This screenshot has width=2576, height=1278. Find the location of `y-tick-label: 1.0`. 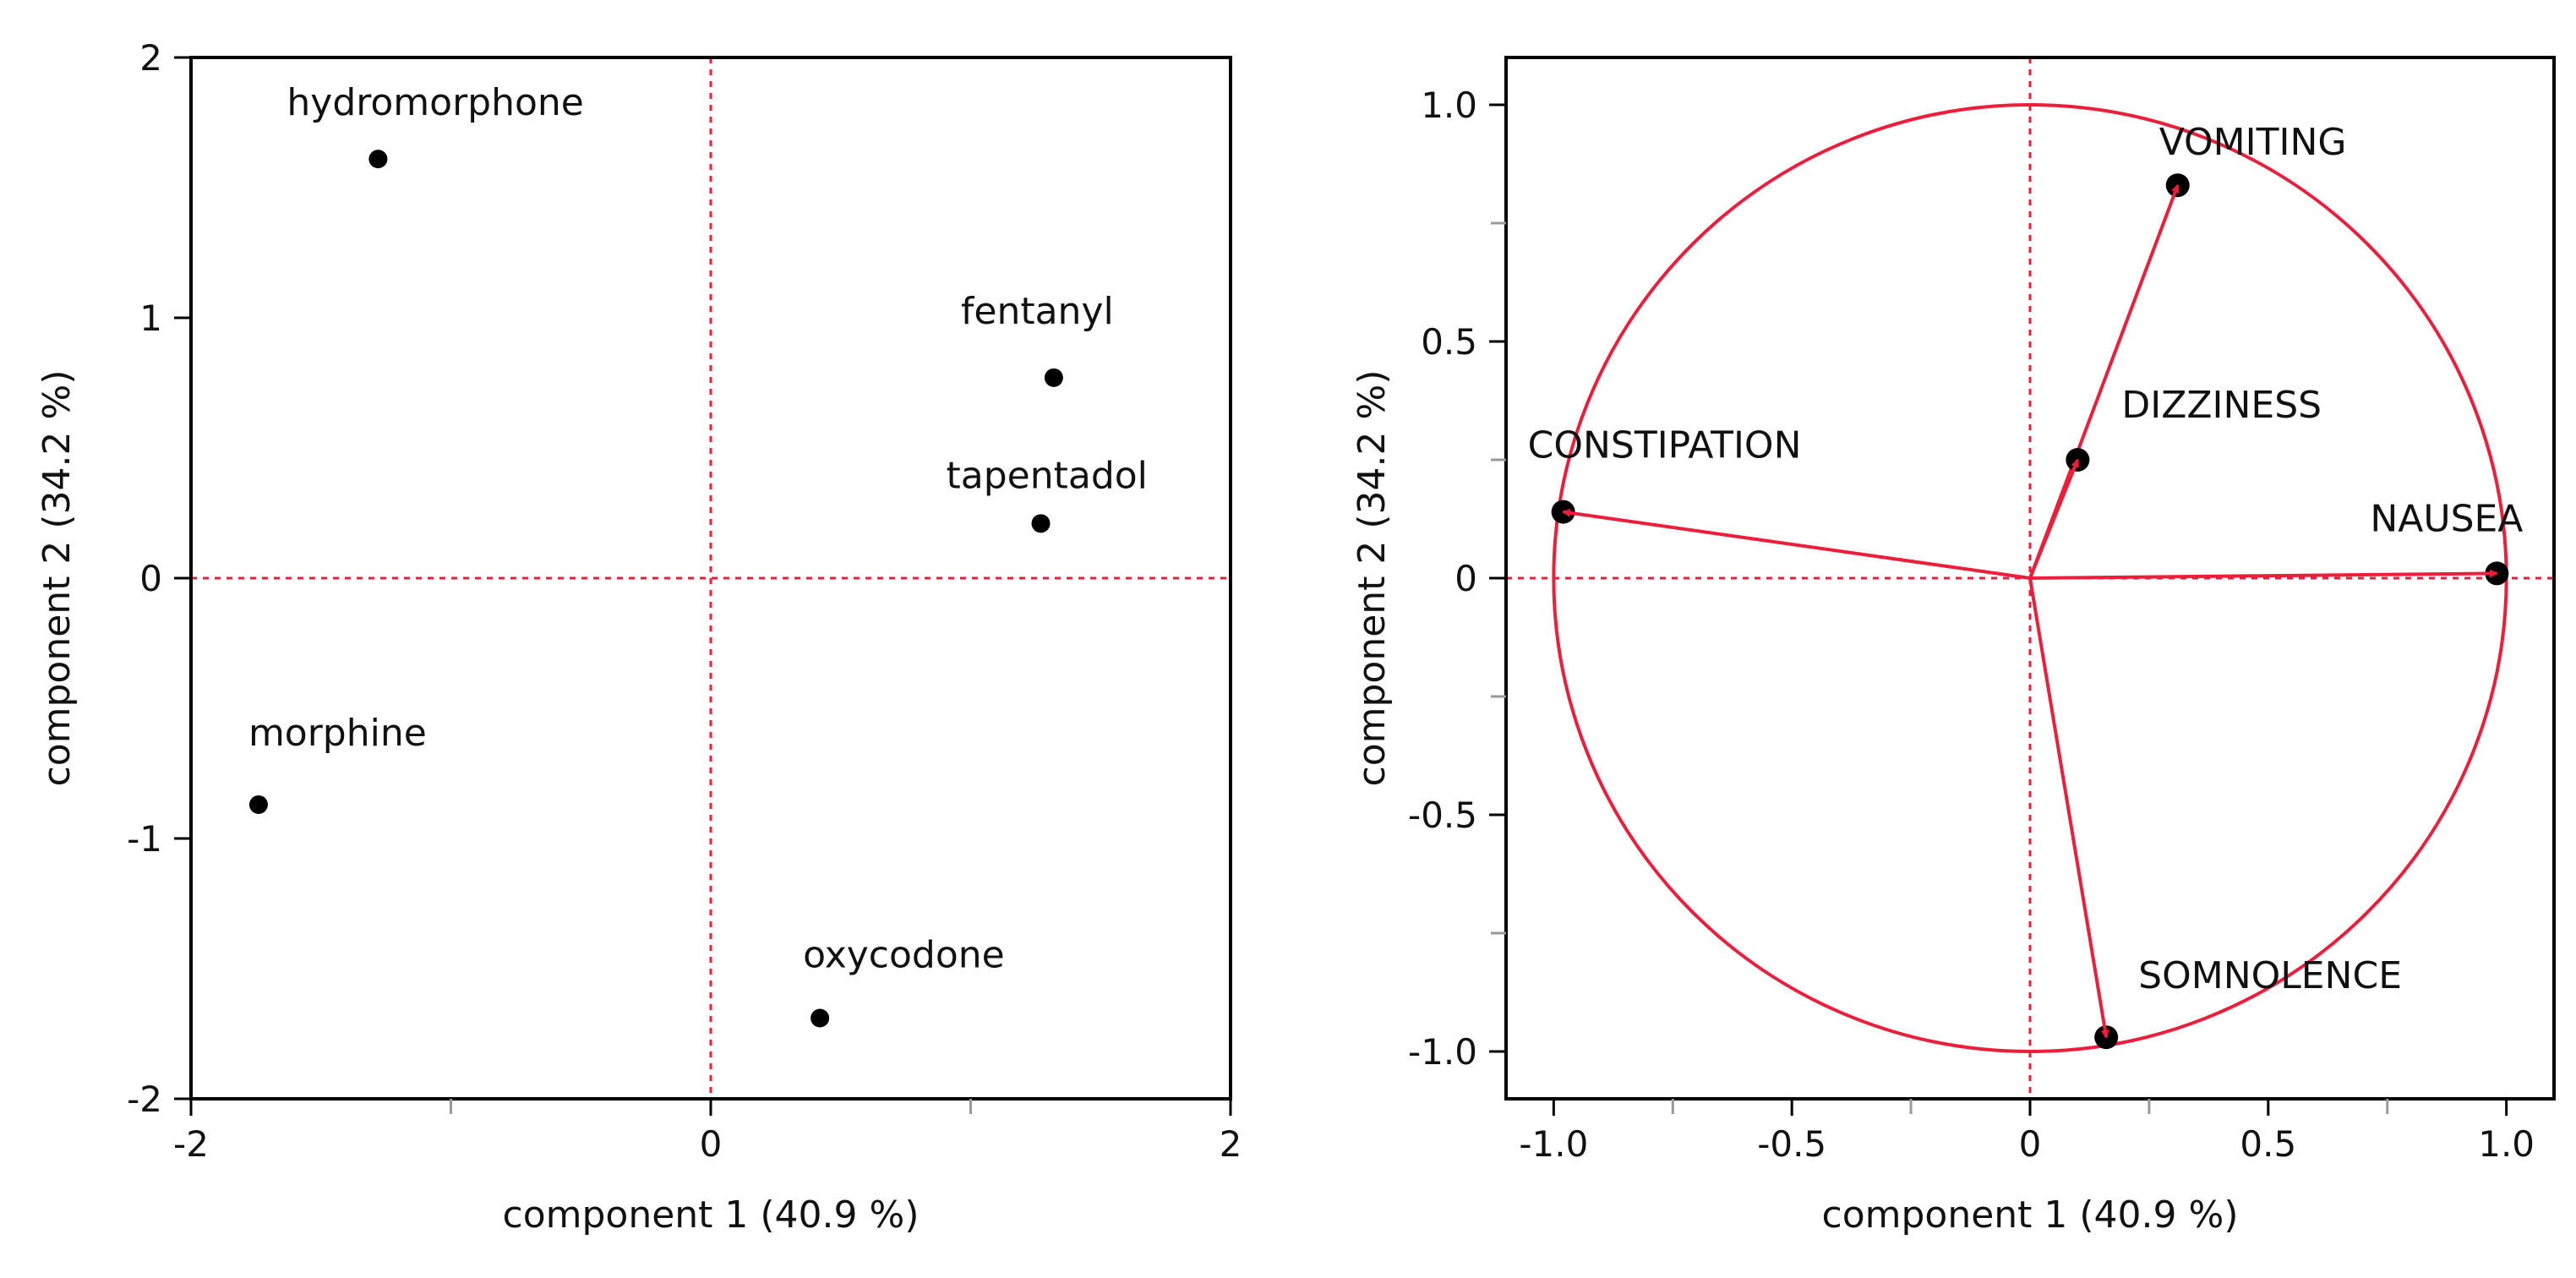

y-tick-label: 1.0 is located at coordinates (1449, 105).